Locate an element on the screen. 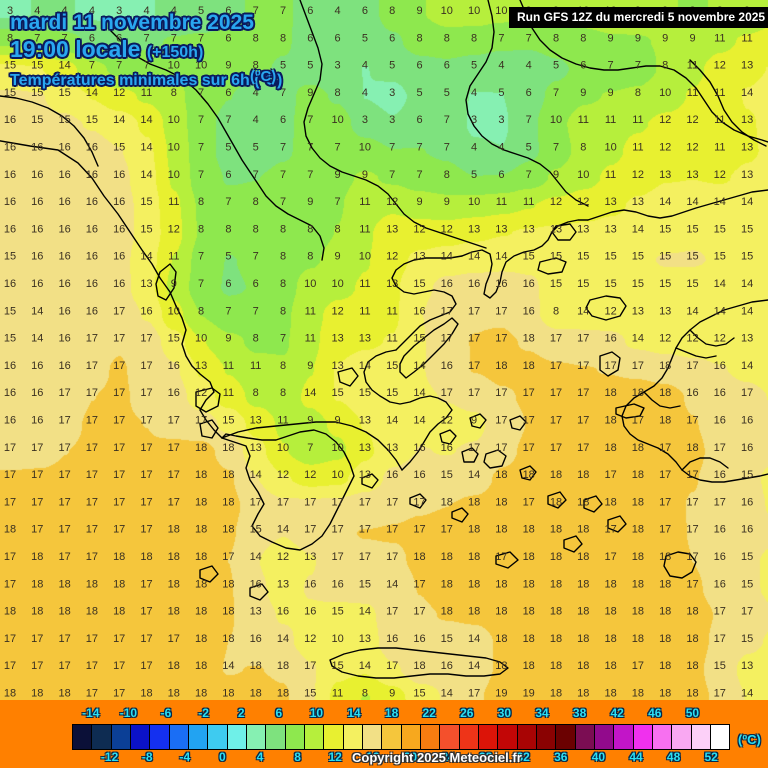 The width and height of the screenshot is (768, 768). legend-tick: 50 is located at coordinates (692, 713).